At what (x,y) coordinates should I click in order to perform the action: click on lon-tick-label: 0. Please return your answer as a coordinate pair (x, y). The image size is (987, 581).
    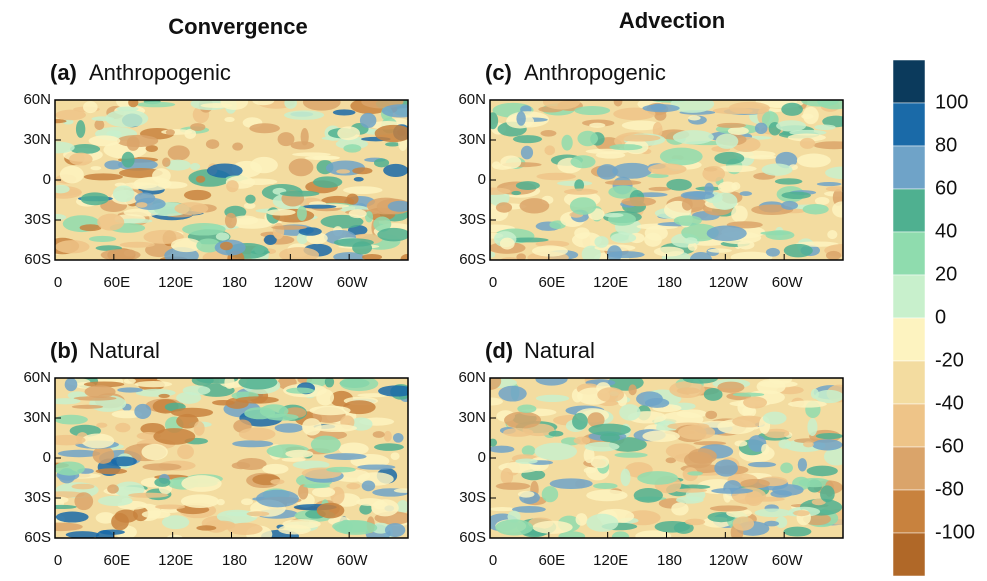
    Looking at the image, I should click on (58, 282).